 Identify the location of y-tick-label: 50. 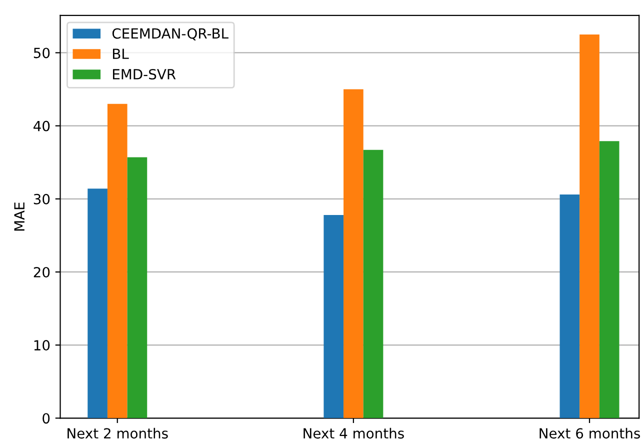
(42, 53).